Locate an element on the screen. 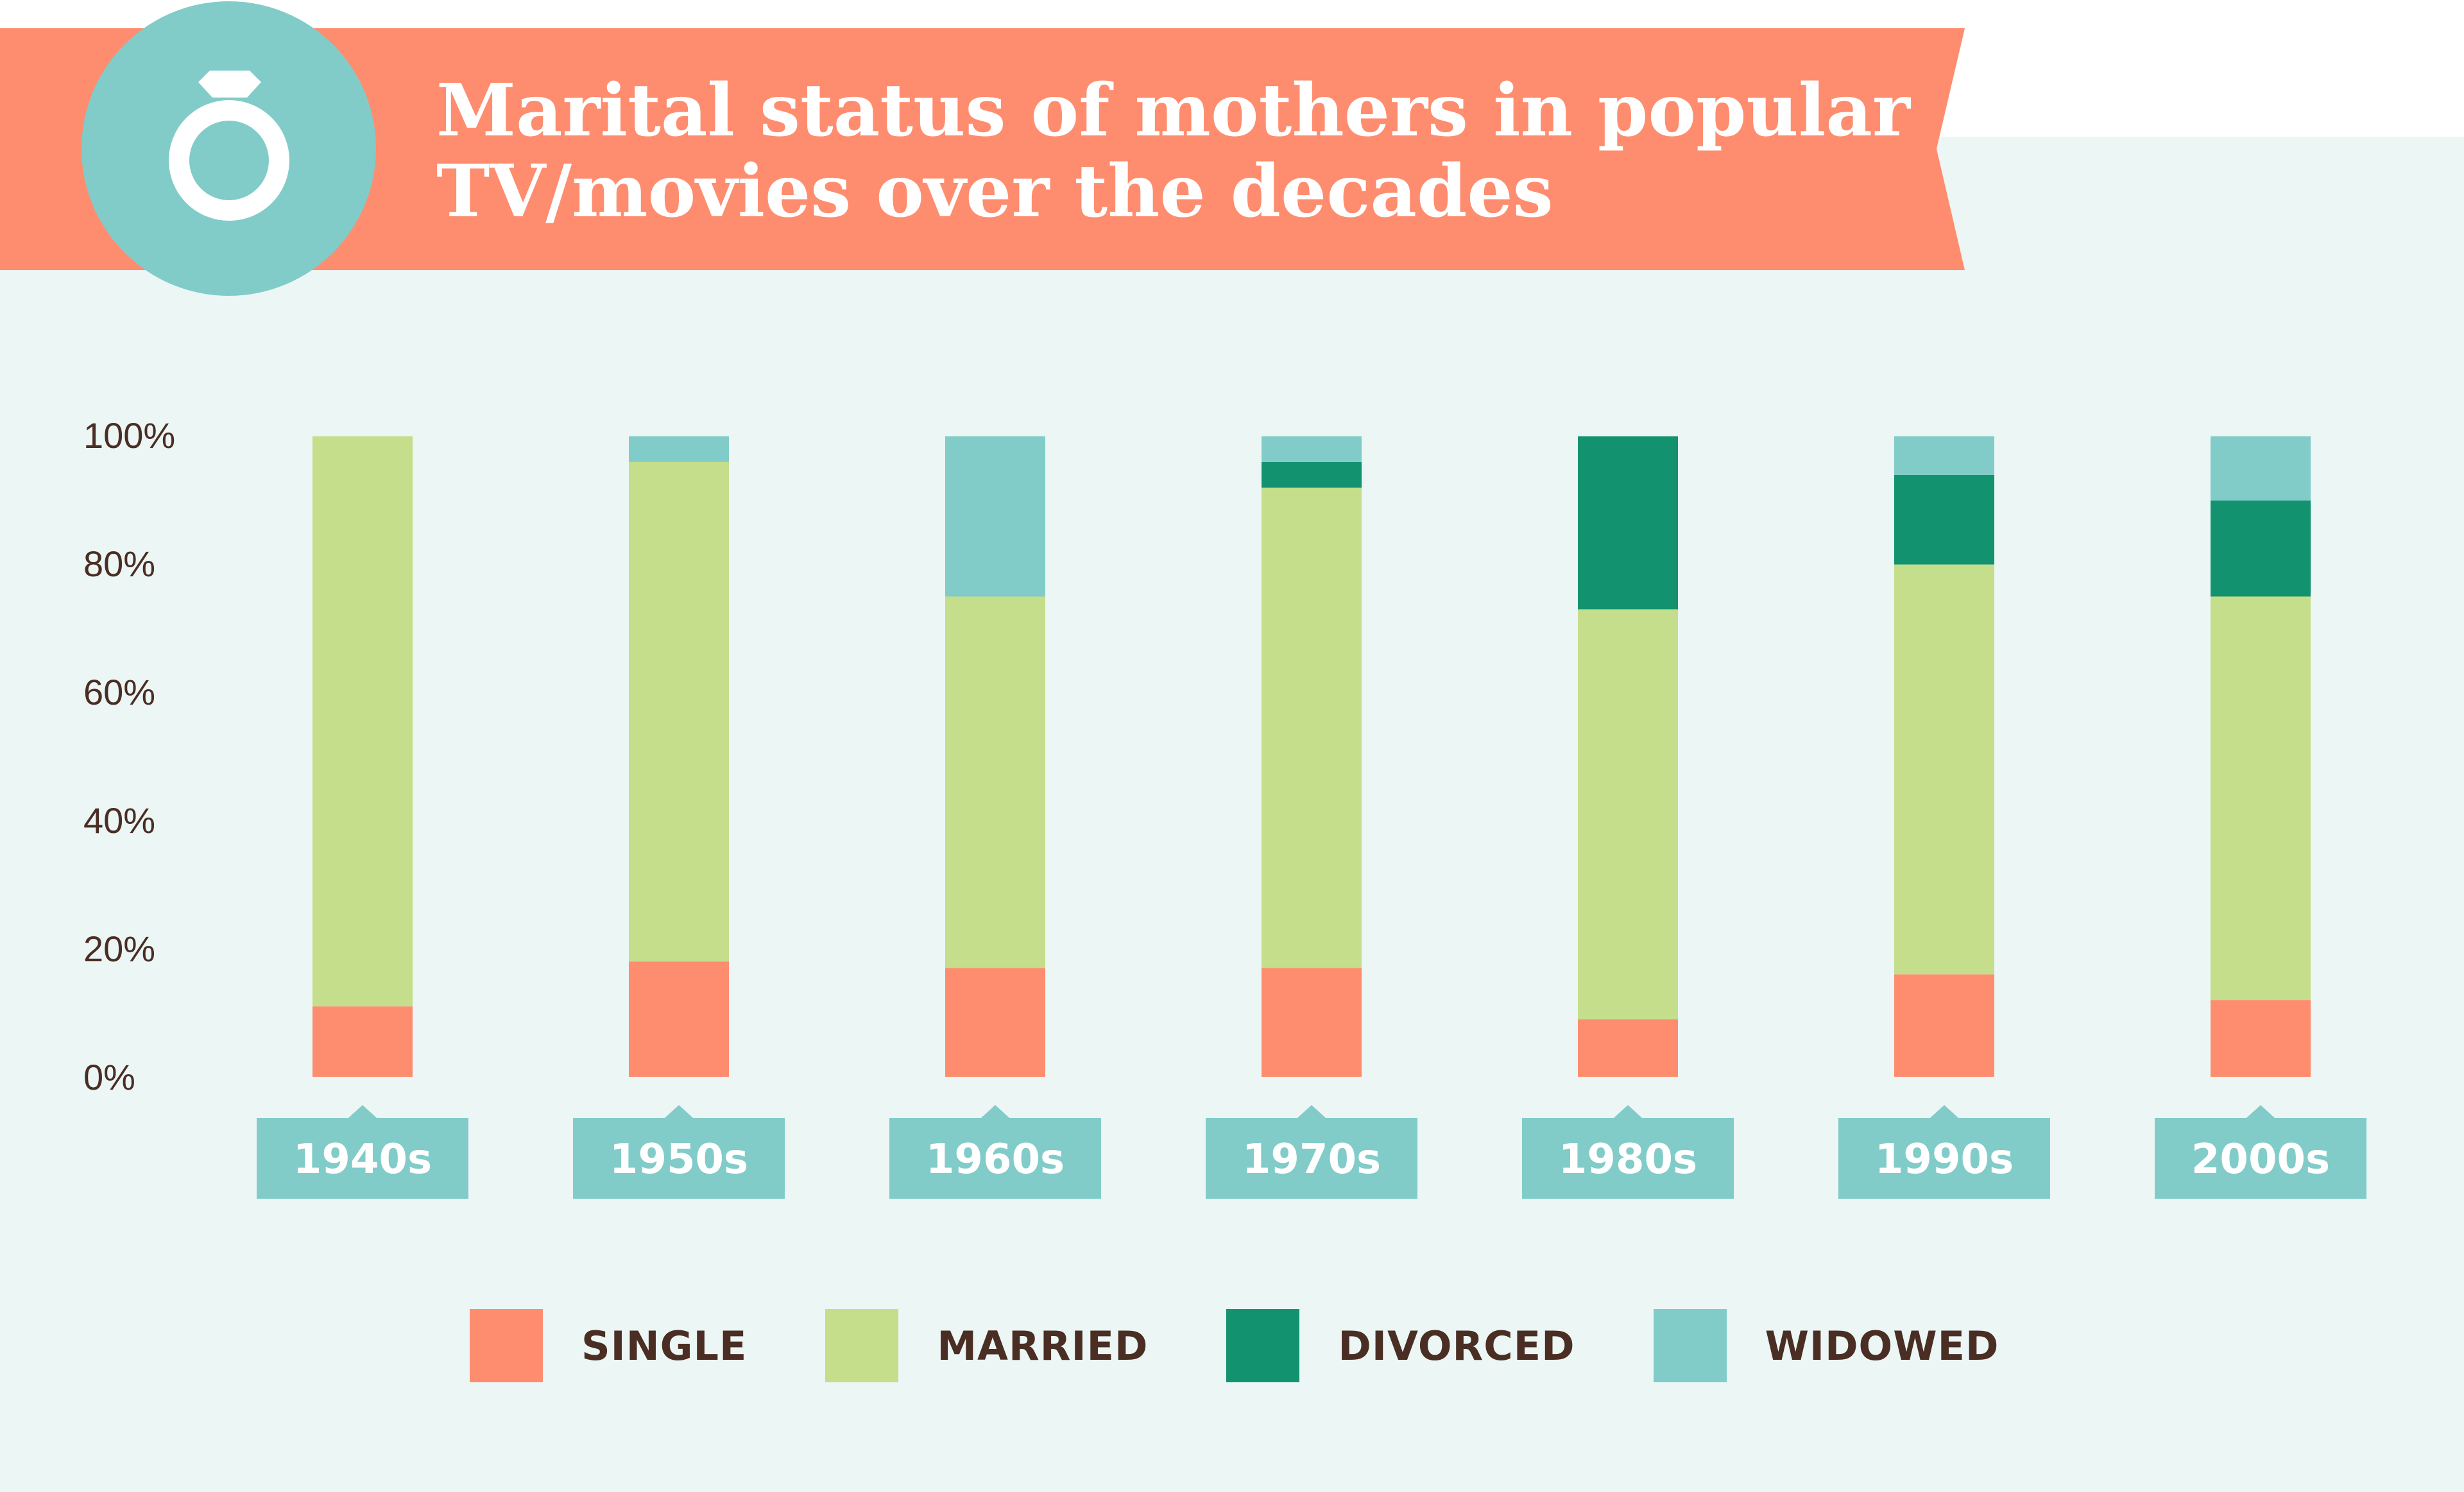 This screenshot has width=2464, height=1492. legend-label: WIDOWED is located at coordinates (1882, 1345).